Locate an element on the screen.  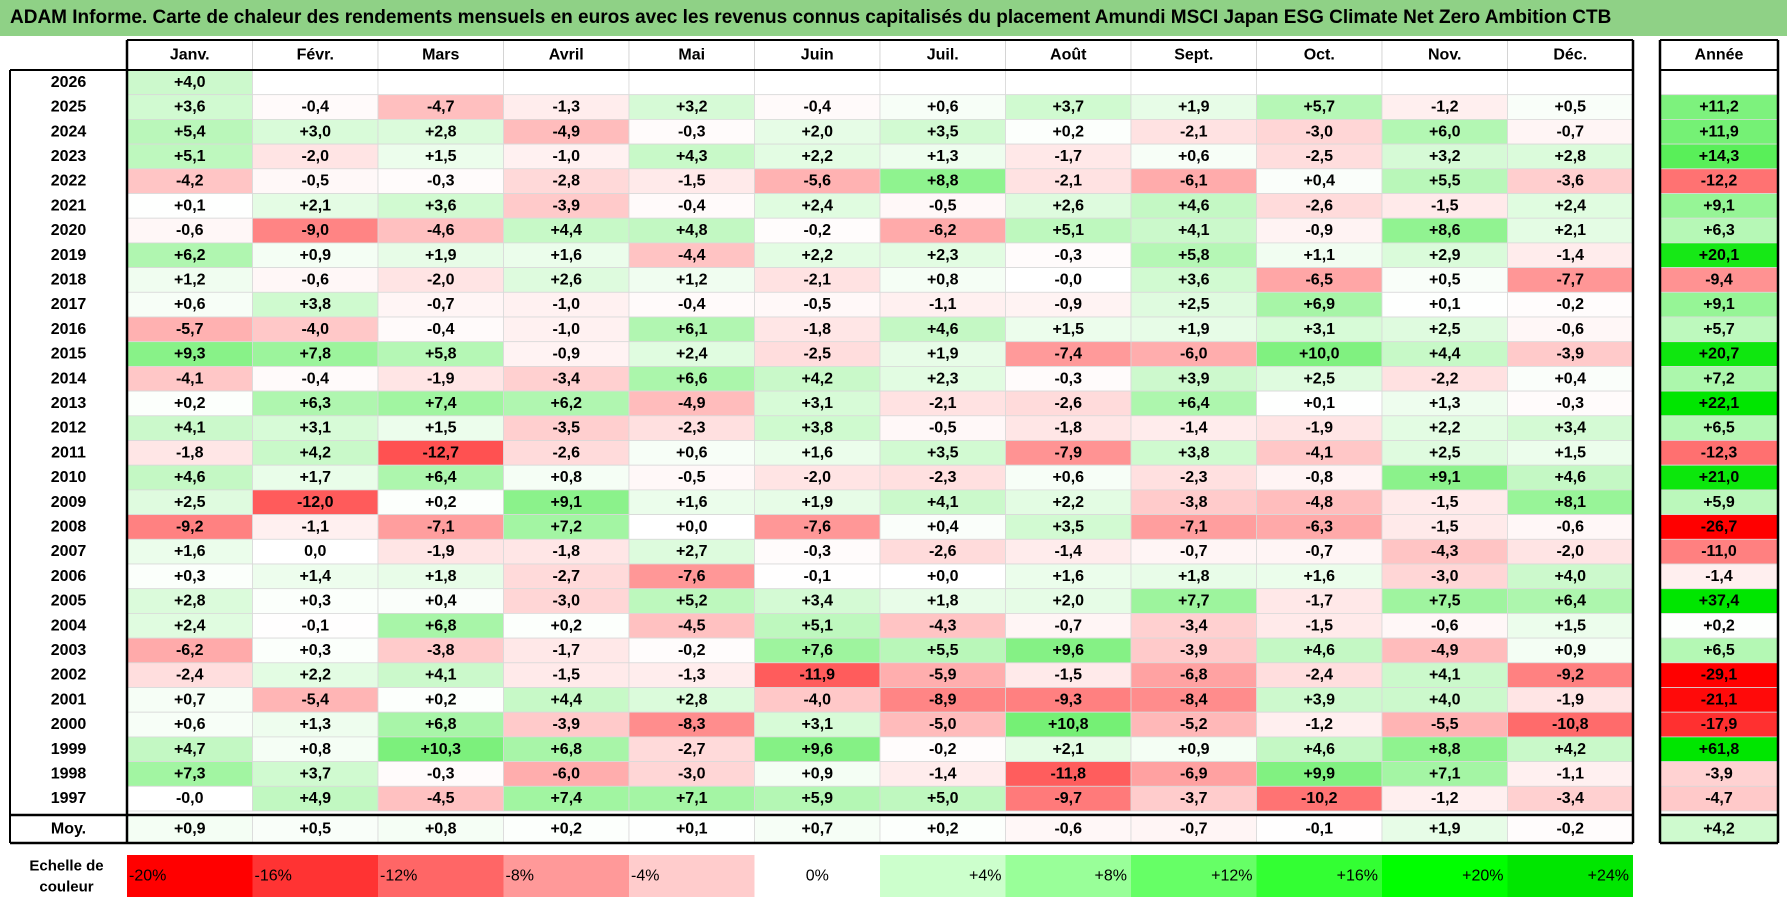
heatmap-cell-value: -0,3 is located at coordinates (692, 131).